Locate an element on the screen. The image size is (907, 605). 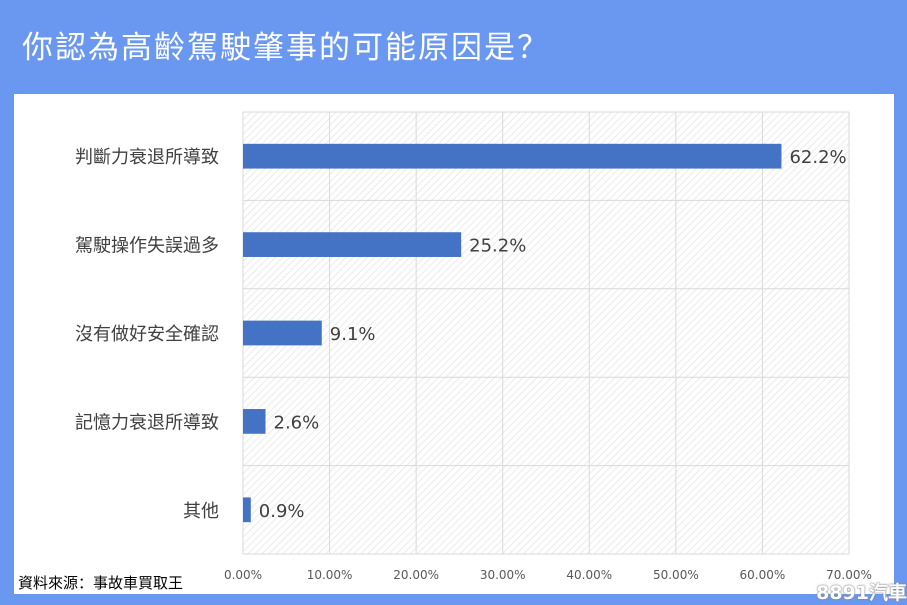
data-label: 25.2% is located at coordinates (497, 246).